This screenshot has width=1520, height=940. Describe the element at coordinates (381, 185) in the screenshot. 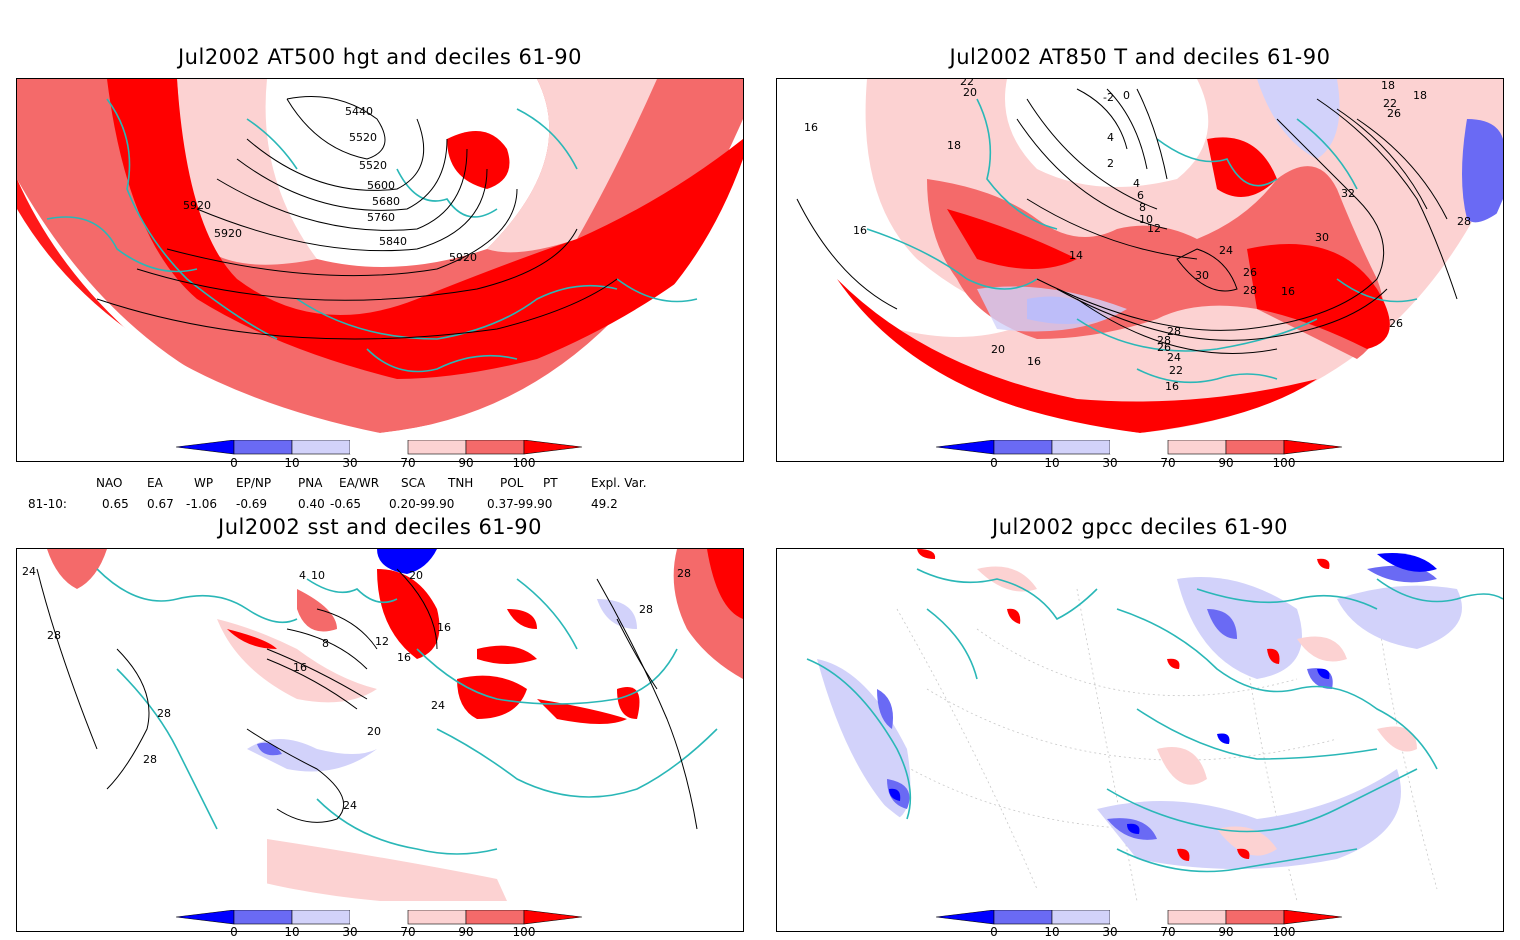

I see `contour-label: 5600` at that location.